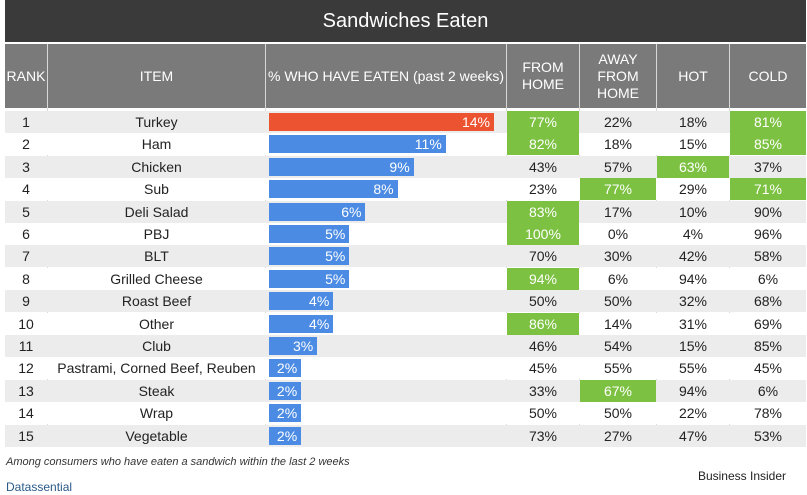 The height and width of the screenshot is (495, 807). Describe the element at coordinates (156, 413) in the screenshot. I see `item-cell: Wrap` at that location.